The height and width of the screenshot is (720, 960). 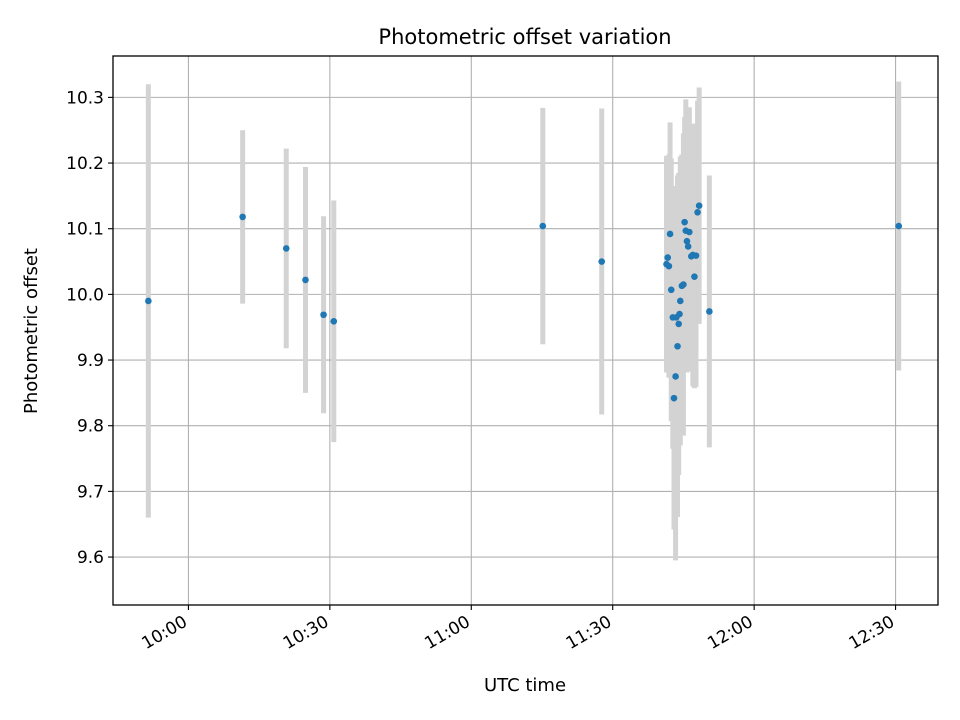 What do you see at coordinates (90, 361) in the screenshot?
I see `y-tick-label: 9.9` at bounding box center [90, 361].